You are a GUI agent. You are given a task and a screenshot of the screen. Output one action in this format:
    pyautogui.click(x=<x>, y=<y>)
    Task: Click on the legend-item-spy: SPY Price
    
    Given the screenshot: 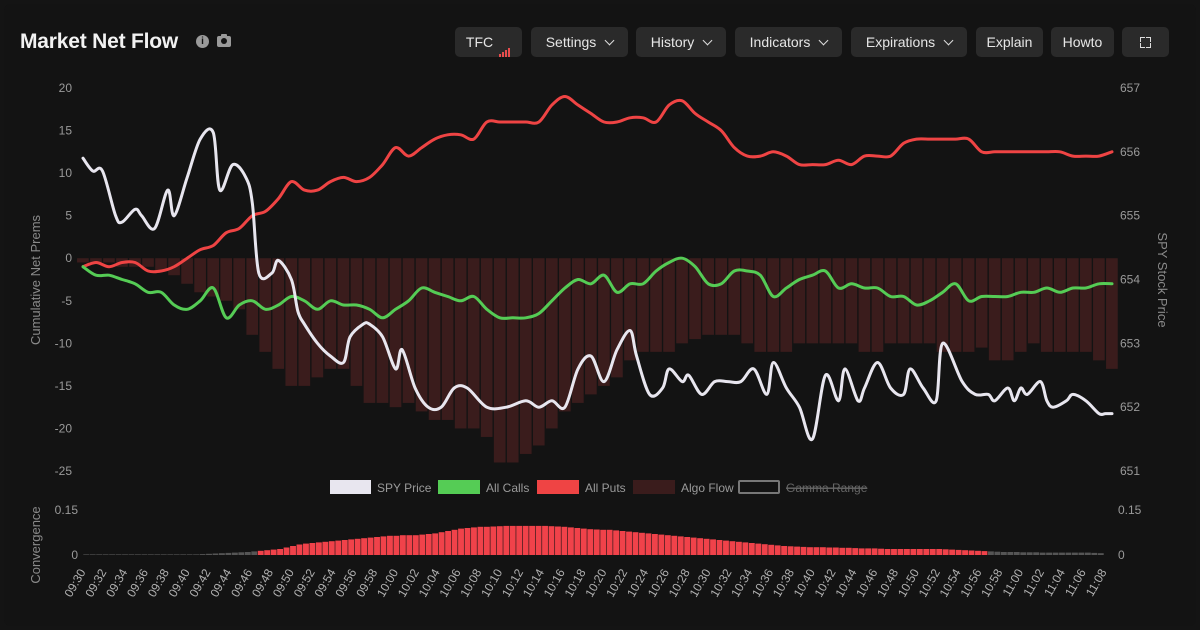 What is the action you would take?
    pyautogui.click(x=381, y=487)
    